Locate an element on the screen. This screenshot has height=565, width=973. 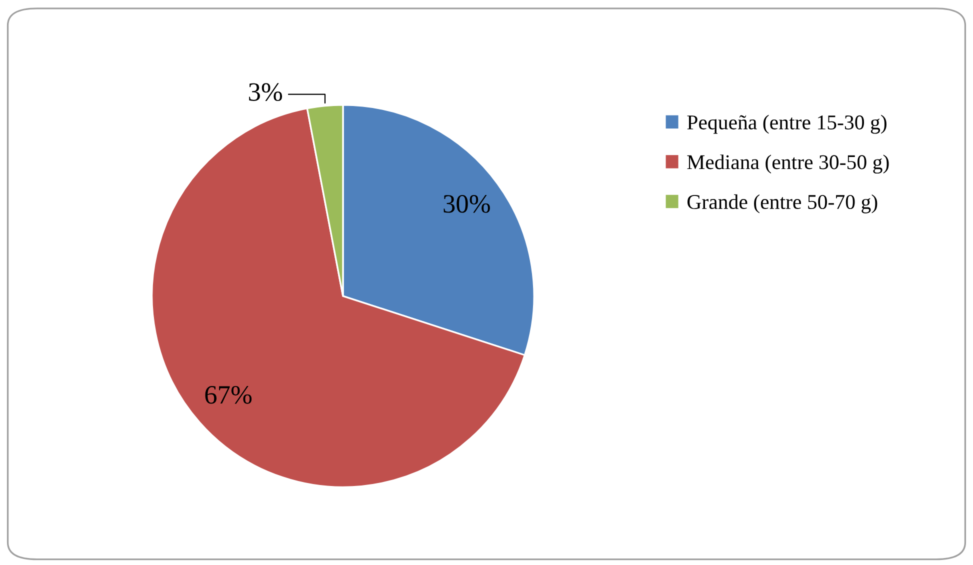
legend-label: Mediana (entre 30-50 g) is located at coordinates (788, 164).